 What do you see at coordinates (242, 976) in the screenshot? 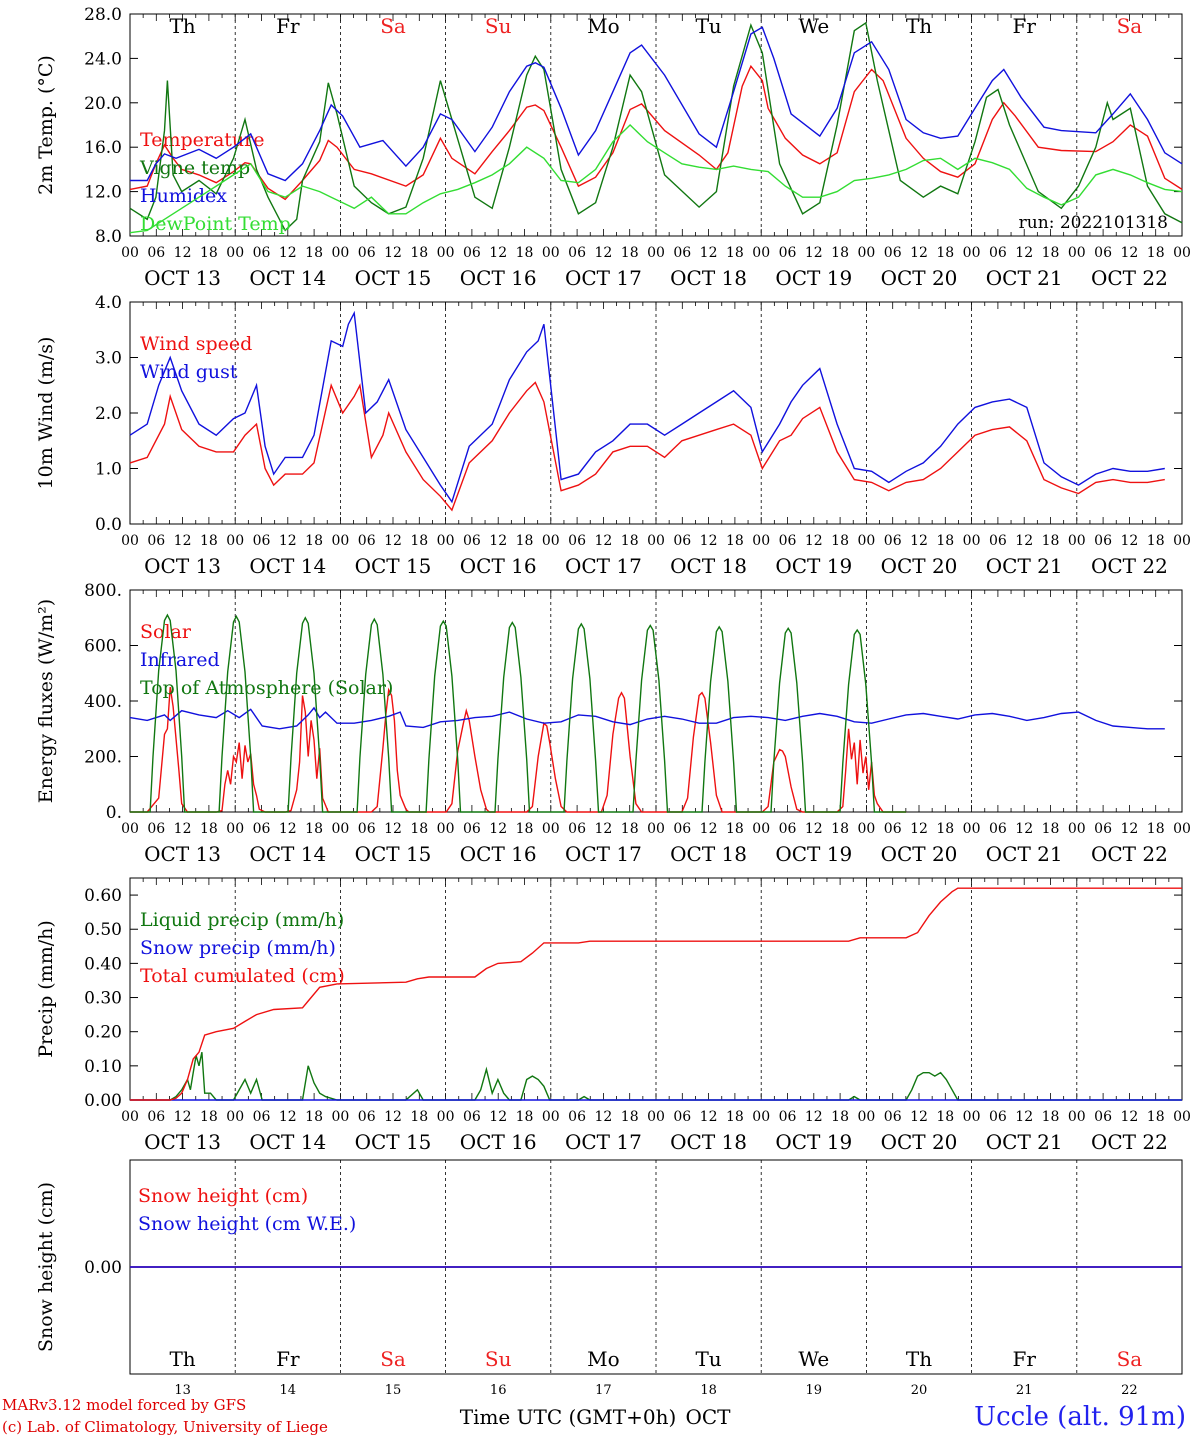
I see `legend-entry: Total cumulated (cm)` at bounding box center [242, 976].